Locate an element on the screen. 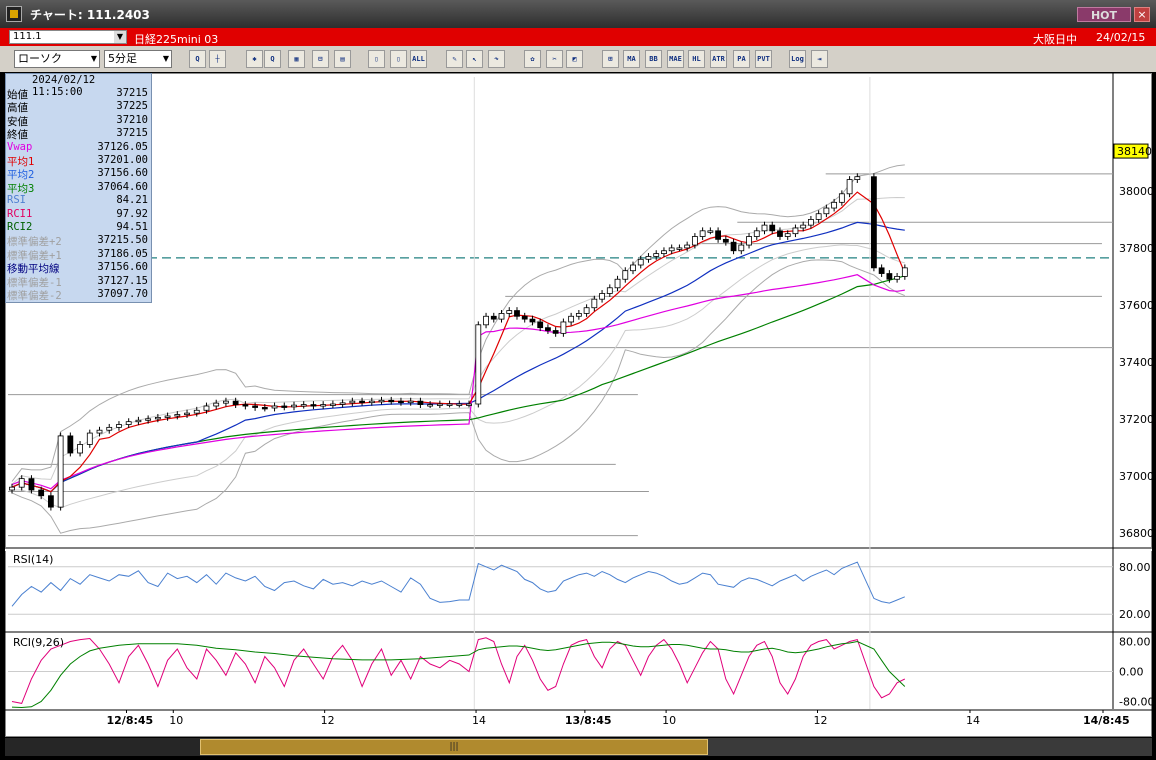  title-bar is located at coordinates (578, 14).